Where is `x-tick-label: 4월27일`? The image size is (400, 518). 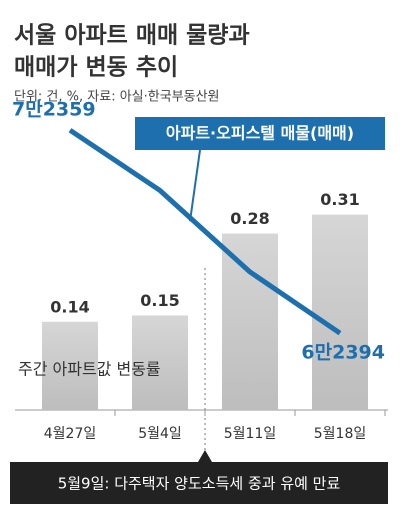
x-tick-label: 4월27일 is located at coordinates (70, 434).